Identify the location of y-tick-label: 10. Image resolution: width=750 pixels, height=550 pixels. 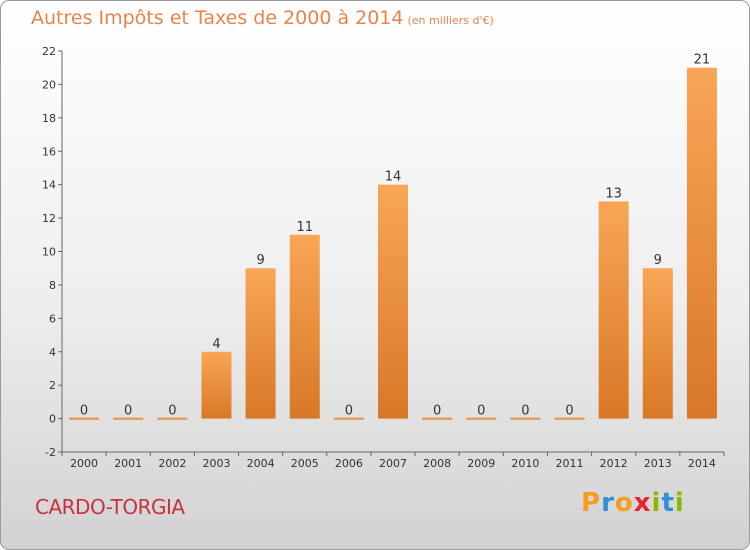
(49, 252).